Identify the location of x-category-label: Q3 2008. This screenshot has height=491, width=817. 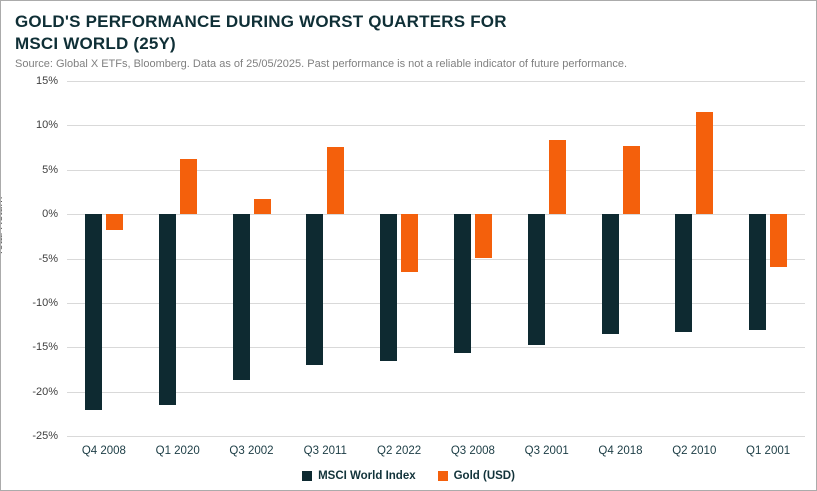
(472, 451).